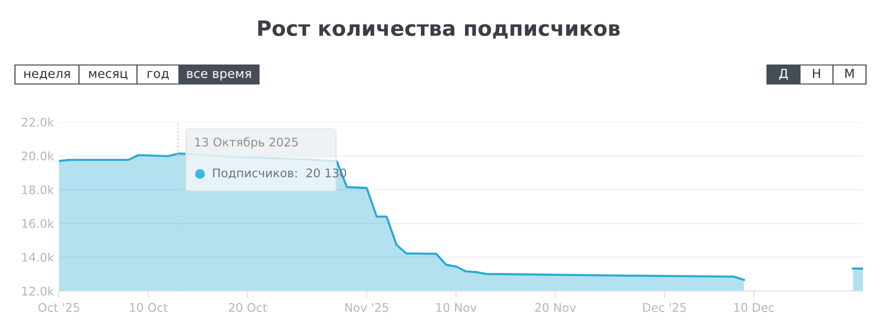 Image resolution: width=877 pixels, height=334 pixels. What do you see at coordinates (108, 75) in the screenshot?
I see `text: месяц` at bounding box center [108, 75].